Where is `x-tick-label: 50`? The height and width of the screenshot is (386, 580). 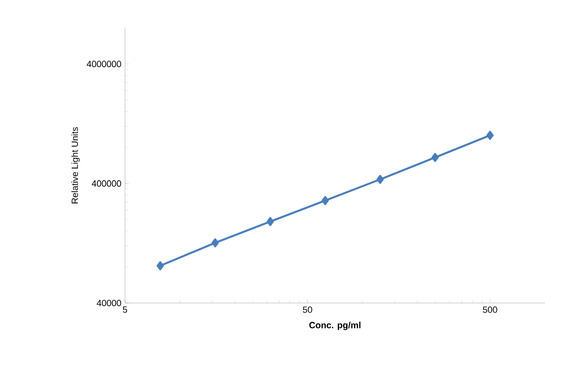
x-tick-label: 50 is located at coordinates (307, 309).